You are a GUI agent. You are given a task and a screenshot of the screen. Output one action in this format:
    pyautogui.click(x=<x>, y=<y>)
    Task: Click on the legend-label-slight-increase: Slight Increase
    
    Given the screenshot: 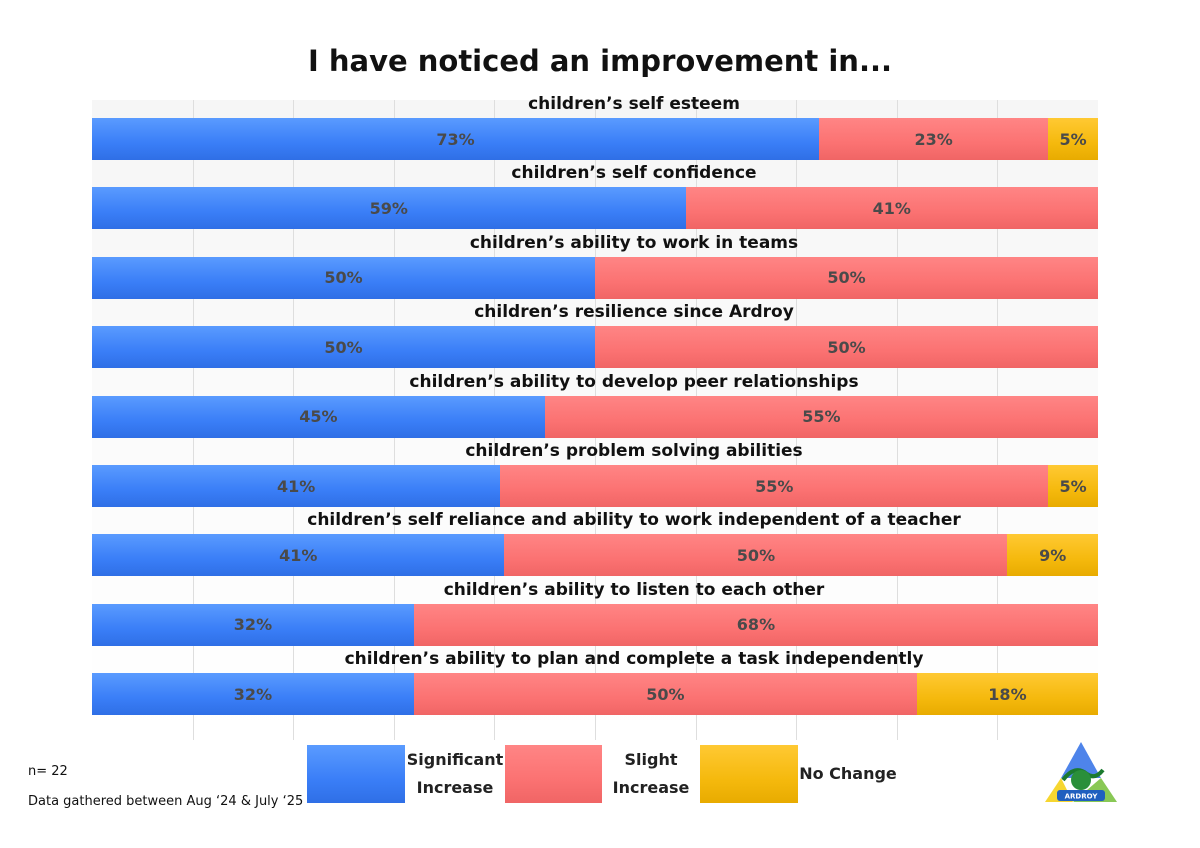 What is the action you would take?
    pyautogui.click(x=651, y=773)
    